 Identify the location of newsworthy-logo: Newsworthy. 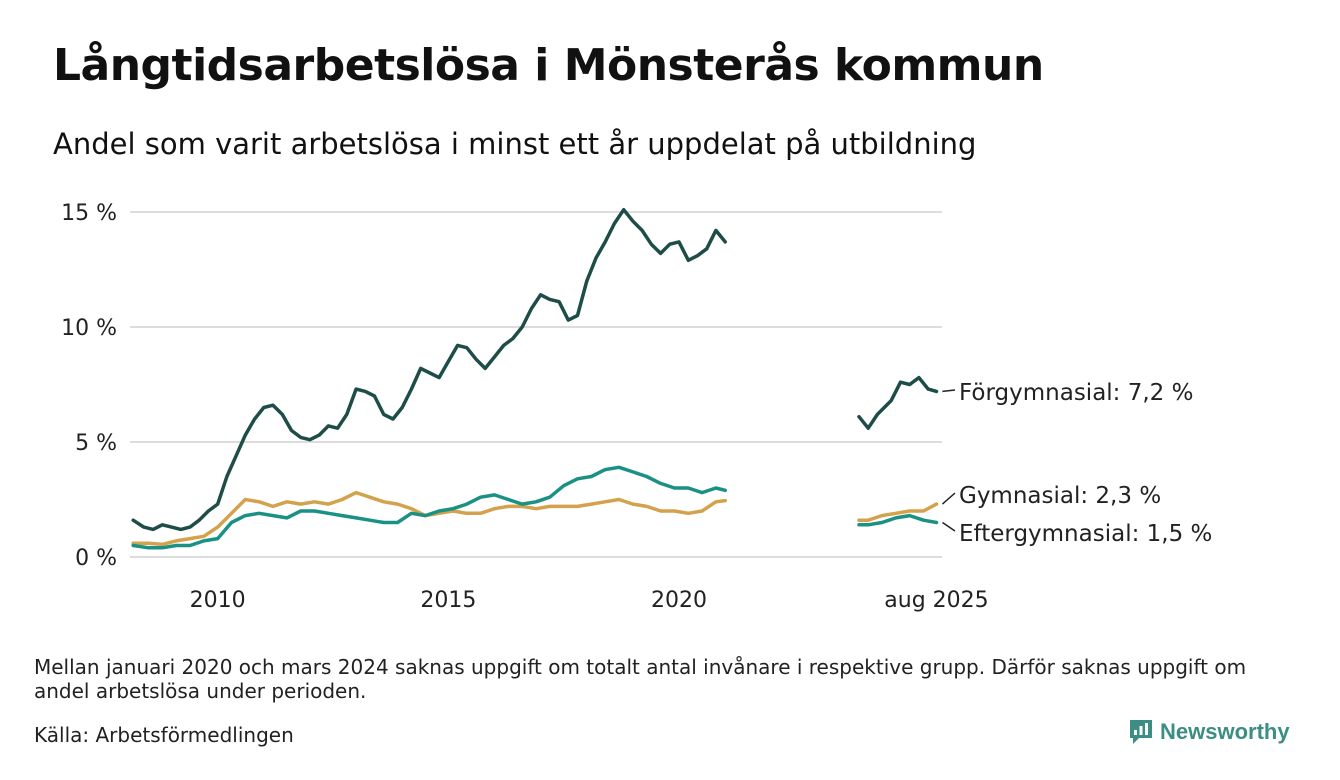
(1209, 732).